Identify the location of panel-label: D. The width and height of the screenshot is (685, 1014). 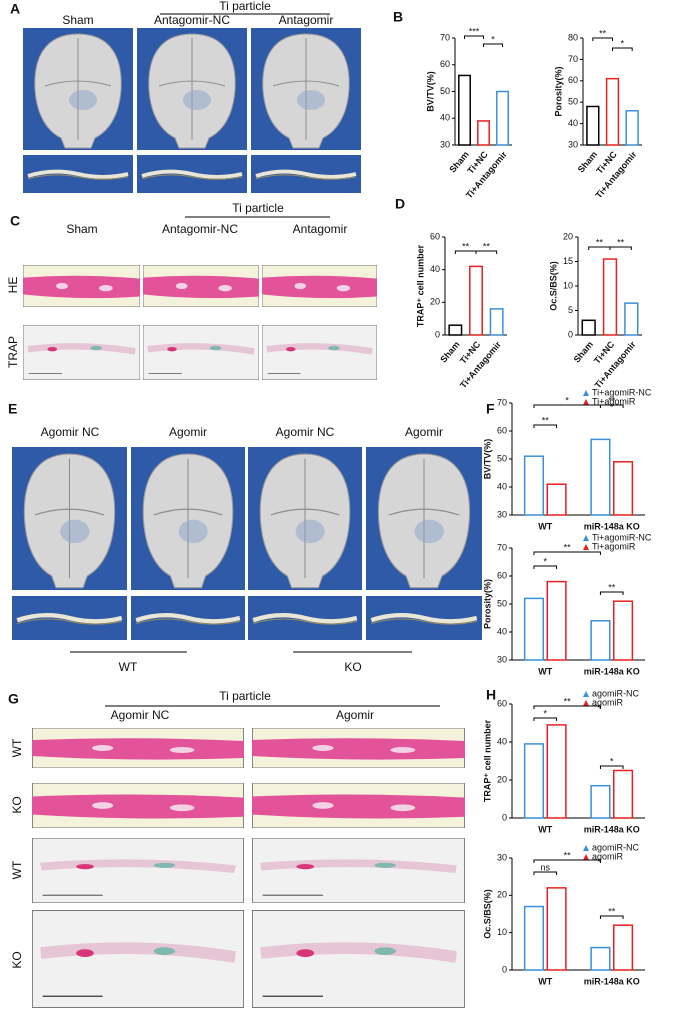
(400, 204).